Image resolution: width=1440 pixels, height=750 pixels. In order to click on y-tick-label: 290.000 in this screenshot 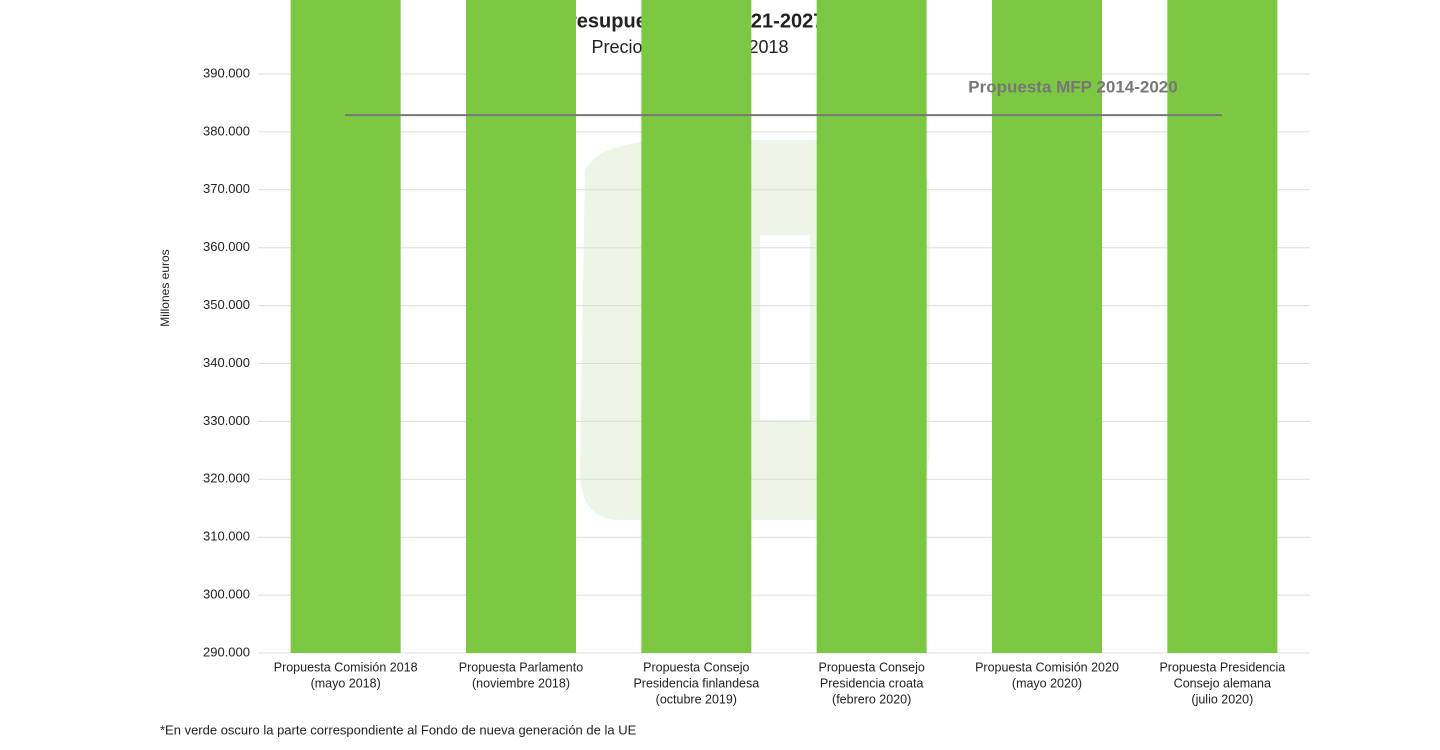, I will do `click(226, 651)`.